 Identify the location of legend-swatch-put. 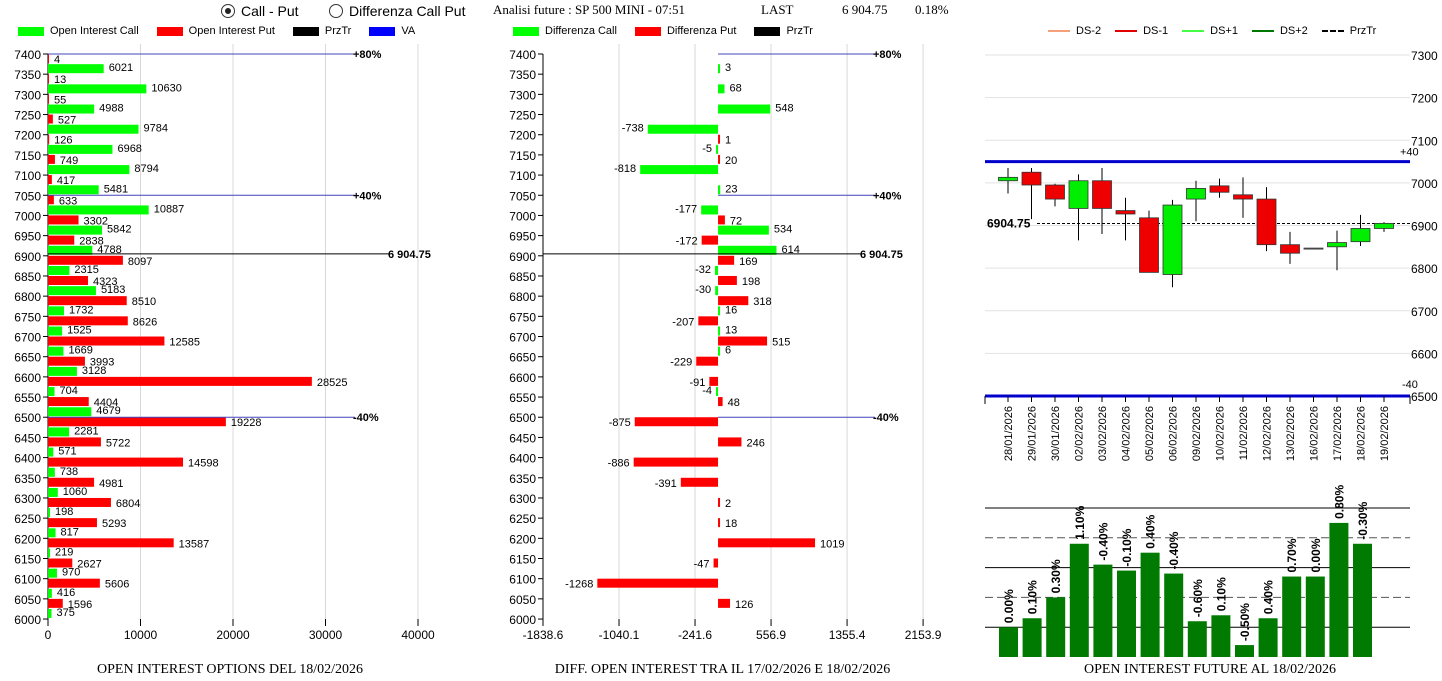
(647, 31).